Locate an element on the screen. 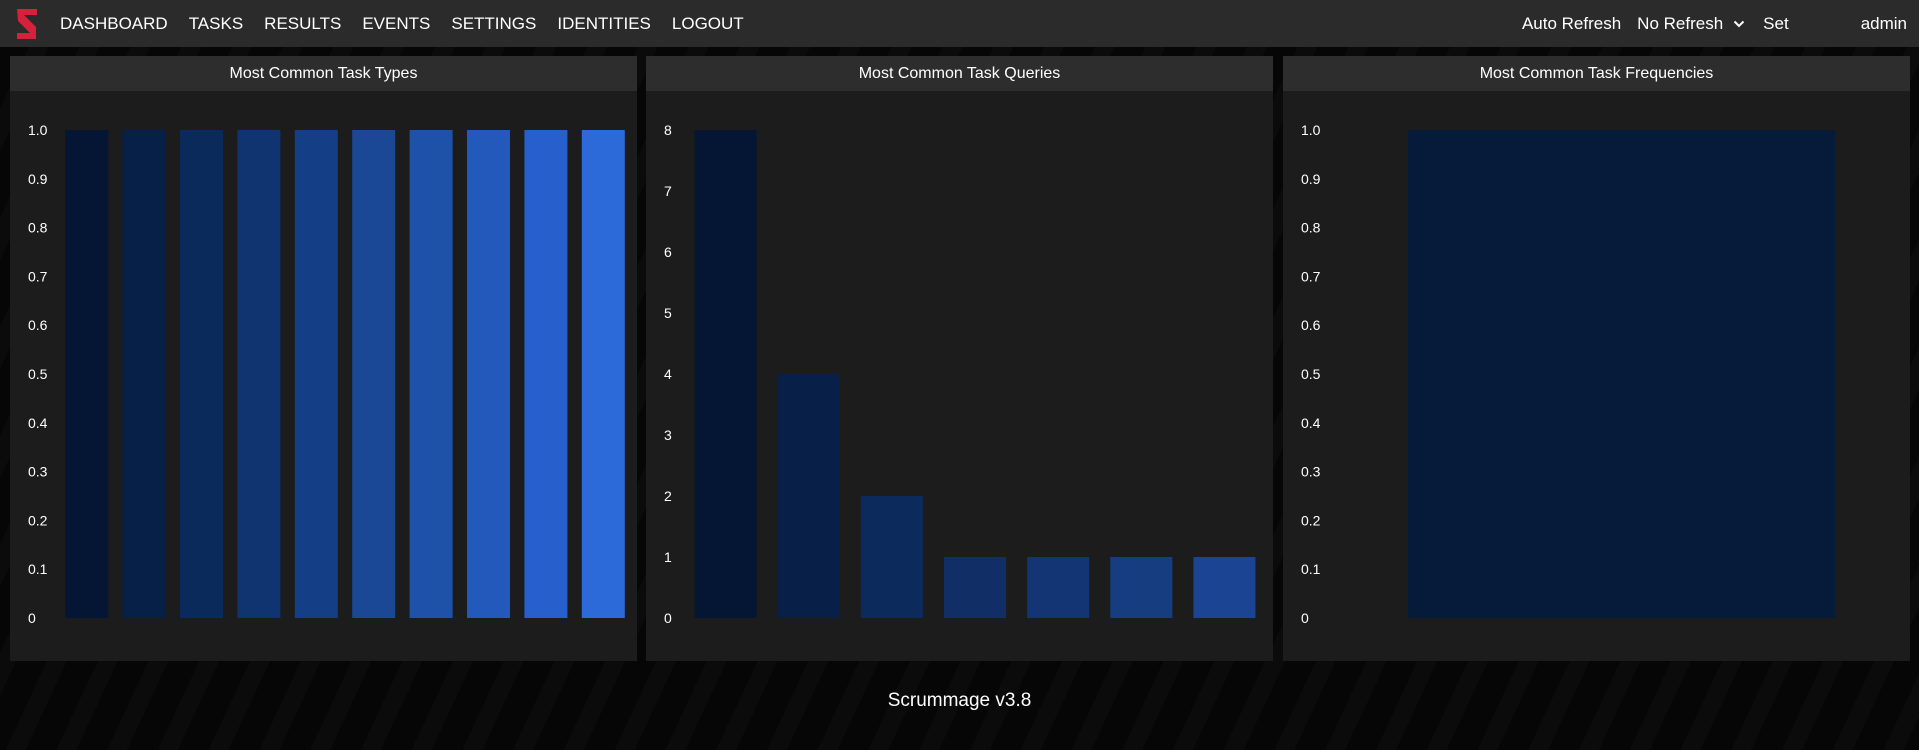 This screenshot has width=1919, height=750. nav-identities: IDENTITIES is located at coordinates (604, 23).